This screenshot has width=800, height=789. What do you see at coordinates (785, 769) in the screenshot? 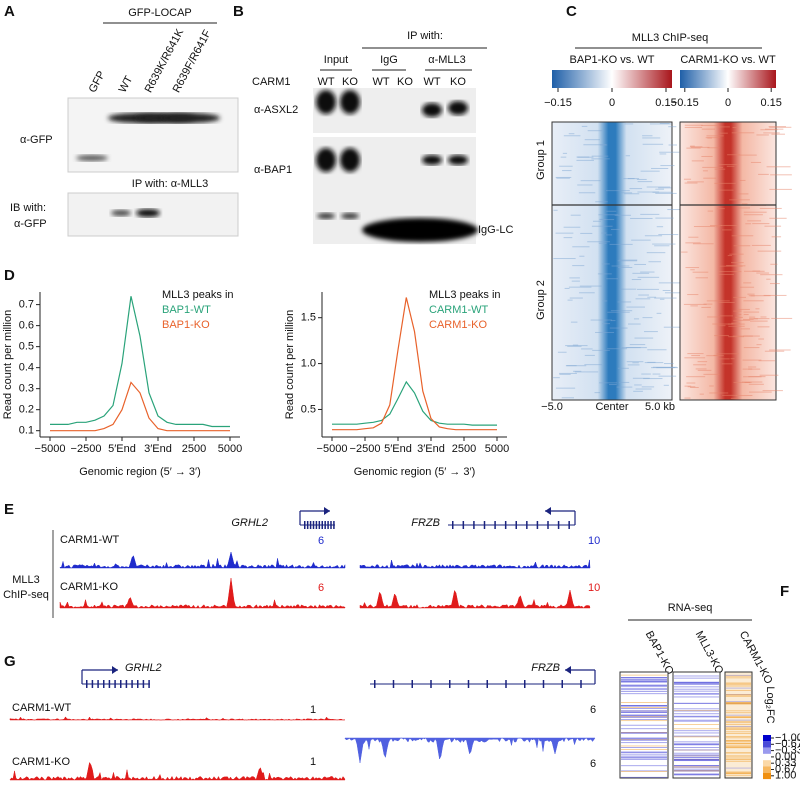
I see `tick-label: 0.67` at bounding box center [785, 769].